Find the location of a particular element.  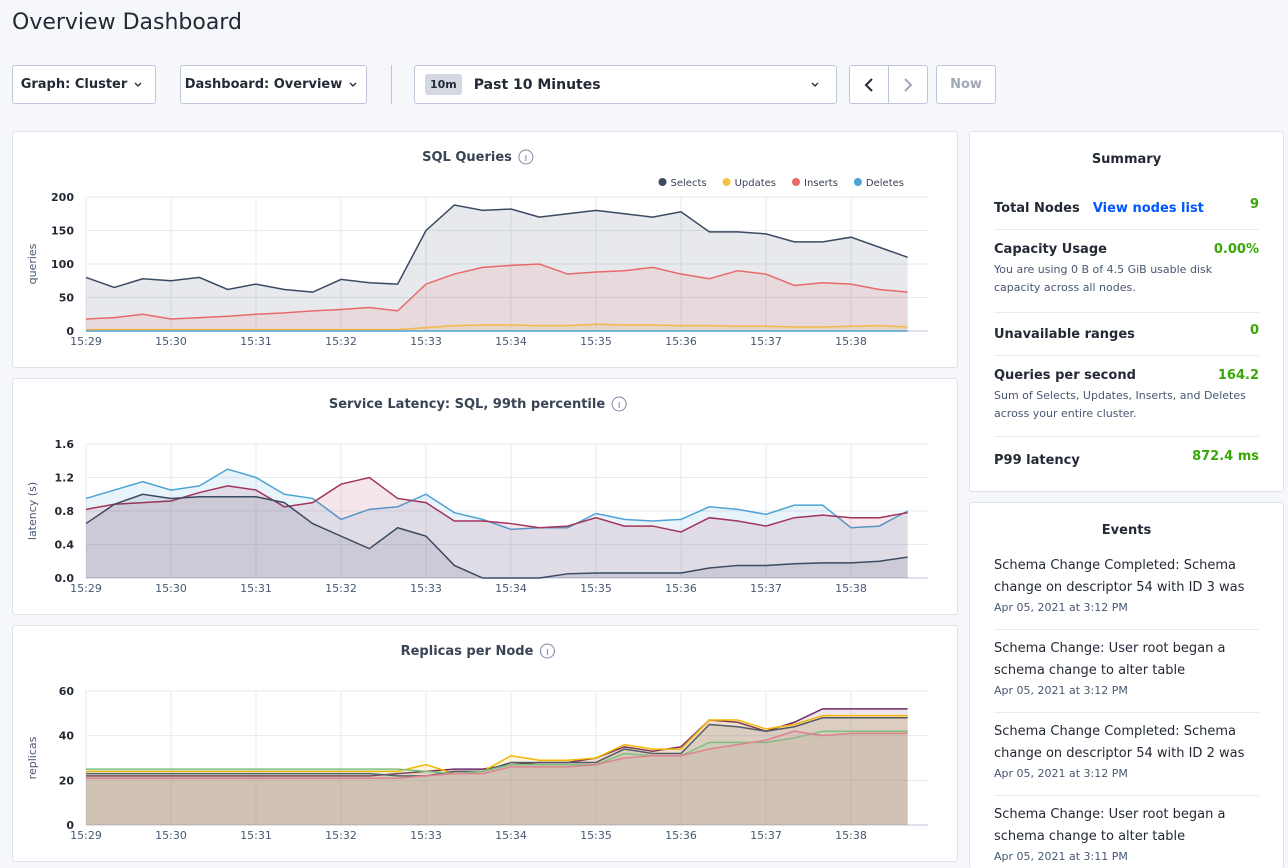

legend-label: Updates is located at coordinates (755, 183).